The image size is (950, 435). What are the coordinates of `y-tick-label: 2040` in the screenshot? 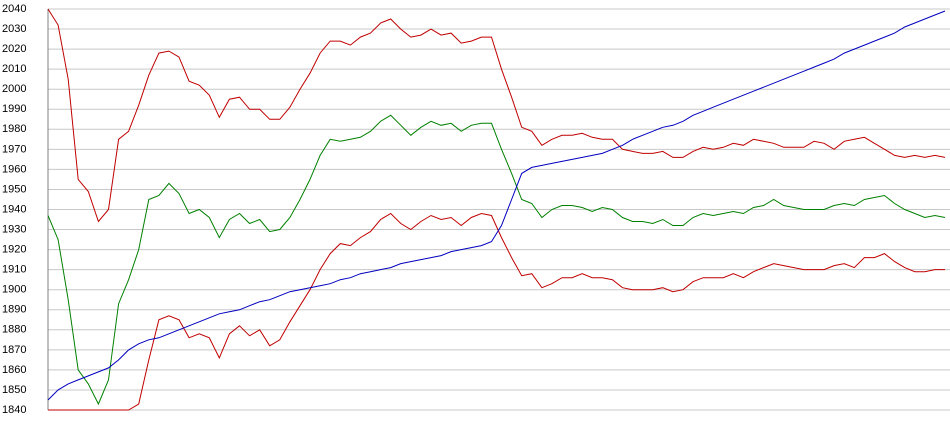 It's located at (14, 9).